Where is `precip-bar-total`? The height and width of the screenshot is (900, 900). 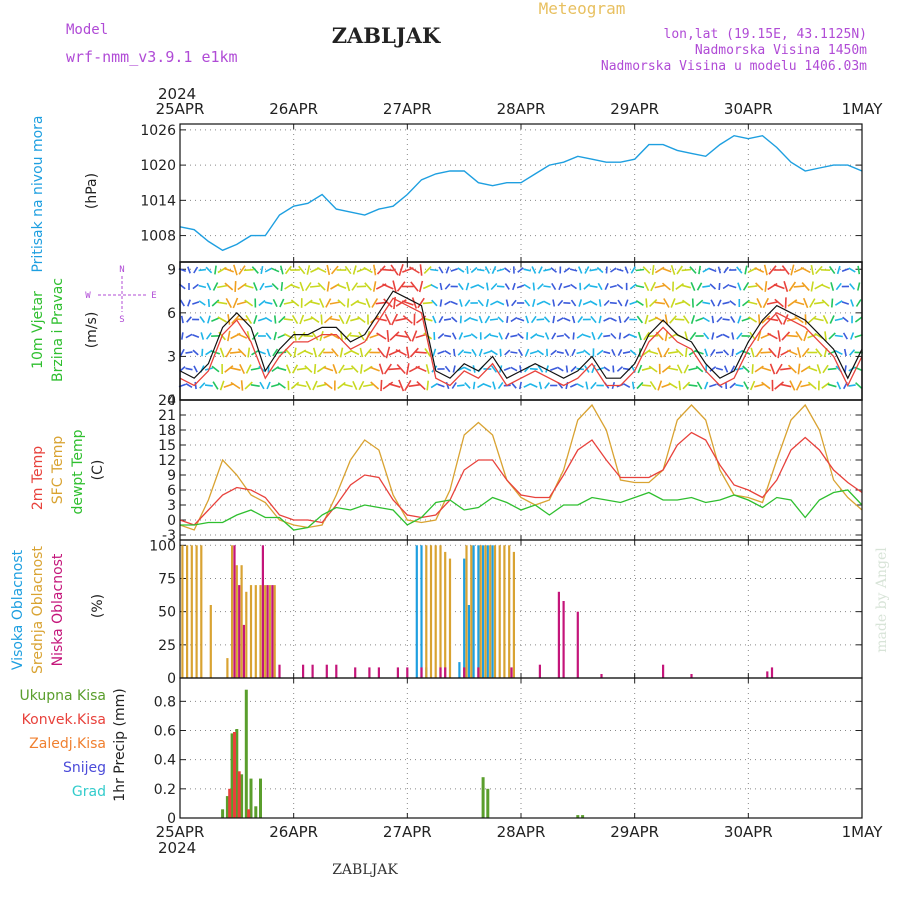
precip-bar-total is located at coordinates (260, 798).